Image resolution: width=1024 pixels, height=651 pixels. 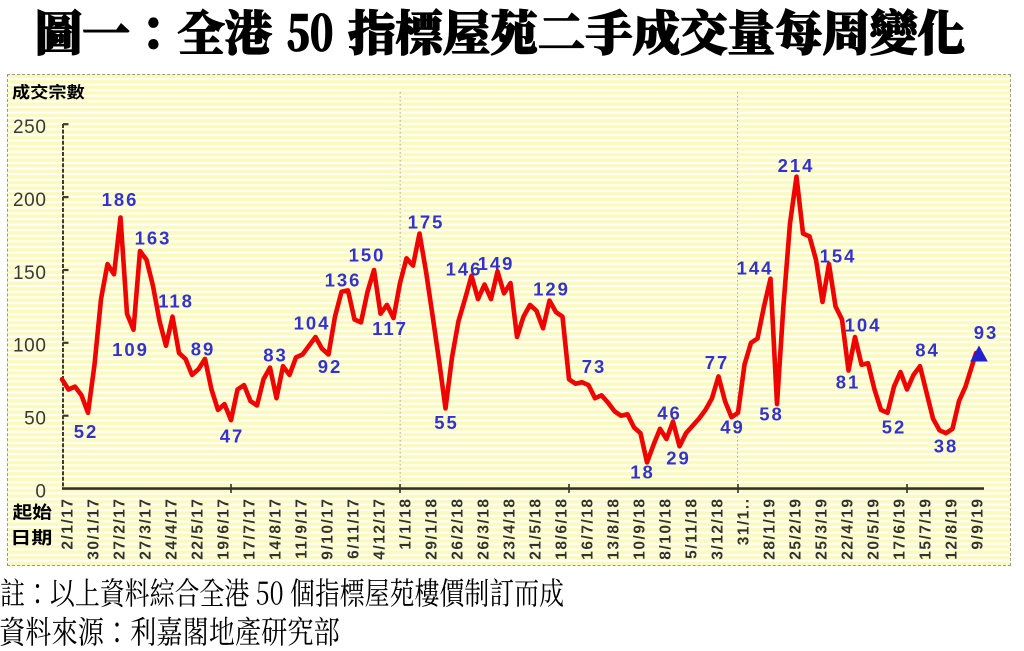 What do you see at coordinates (848, 381) in the screenshot?
I see `svg-text: 81` at bounding box center [848, 381].